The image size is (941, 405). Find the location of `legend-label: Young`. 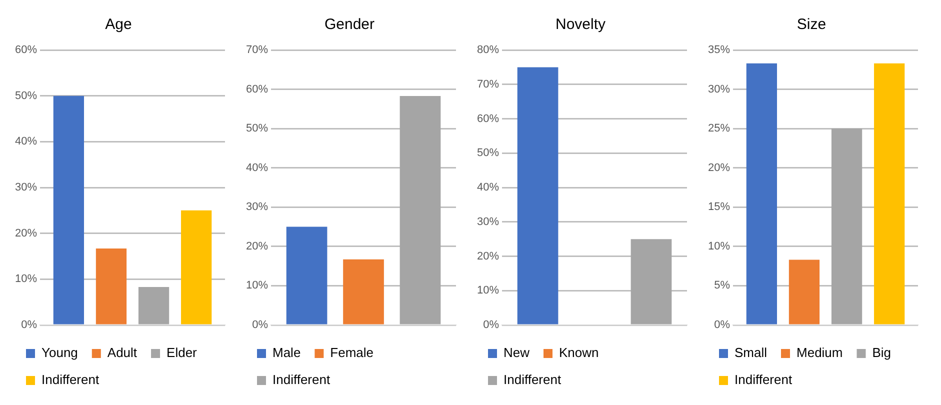

legend-label: Young is located at coordinates (60, 352).